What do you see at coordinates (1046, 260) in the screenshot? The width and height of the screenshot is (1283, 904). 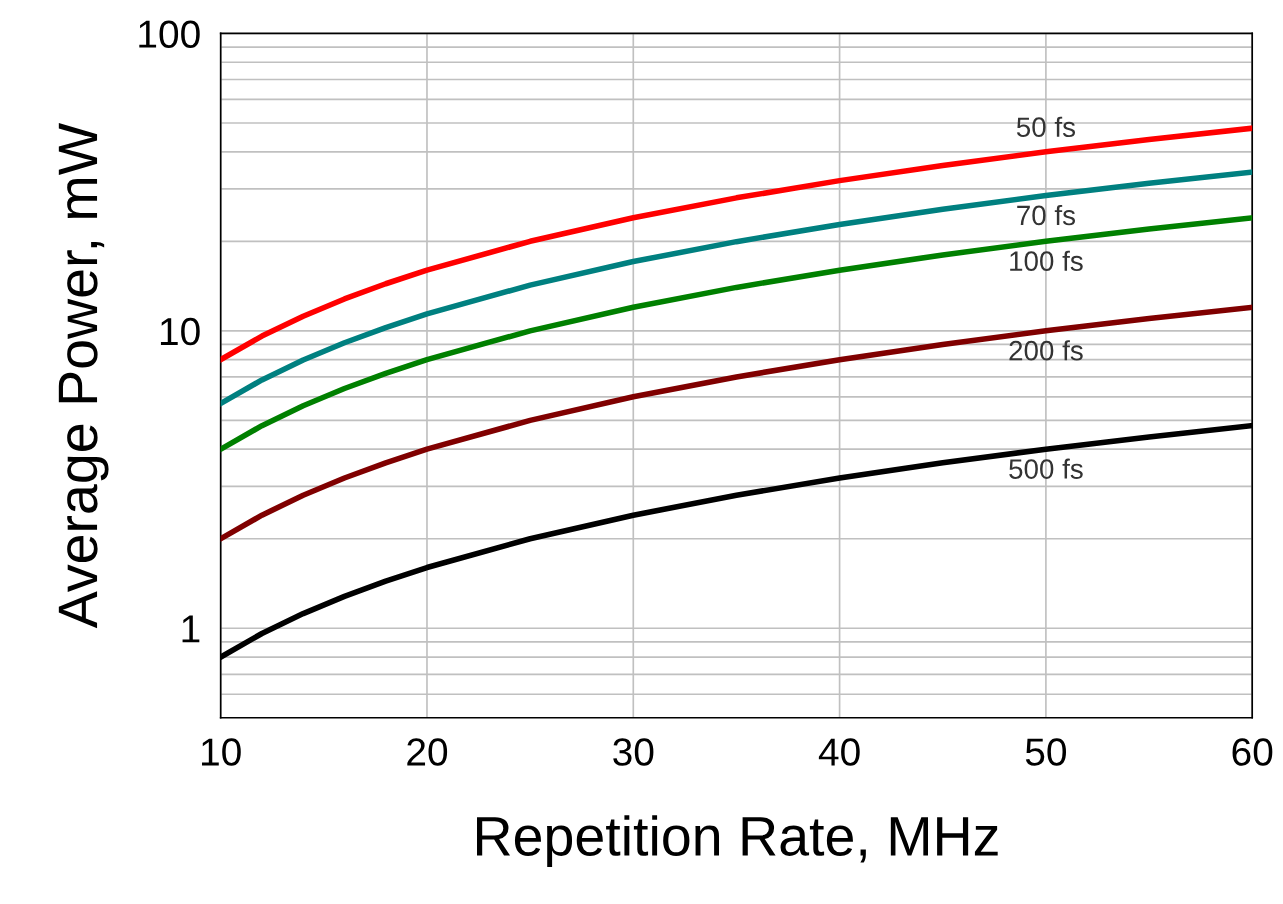 I see `series-label: 100 fs` at bounding box center [1046, 260].